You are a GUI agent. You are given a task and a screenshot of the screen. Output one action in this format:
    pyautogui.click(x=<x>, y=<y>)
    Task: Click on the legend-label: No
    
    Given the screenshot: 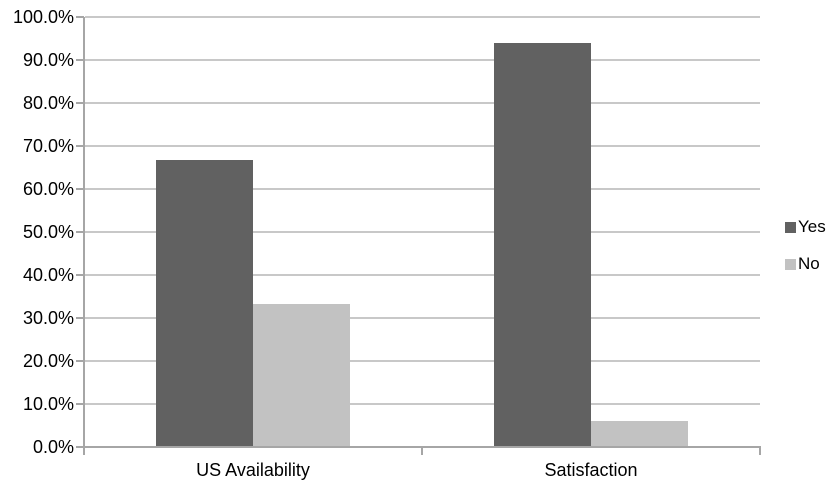 What is the action you would take?
    pyautogui.click(x=809, y=263)
    